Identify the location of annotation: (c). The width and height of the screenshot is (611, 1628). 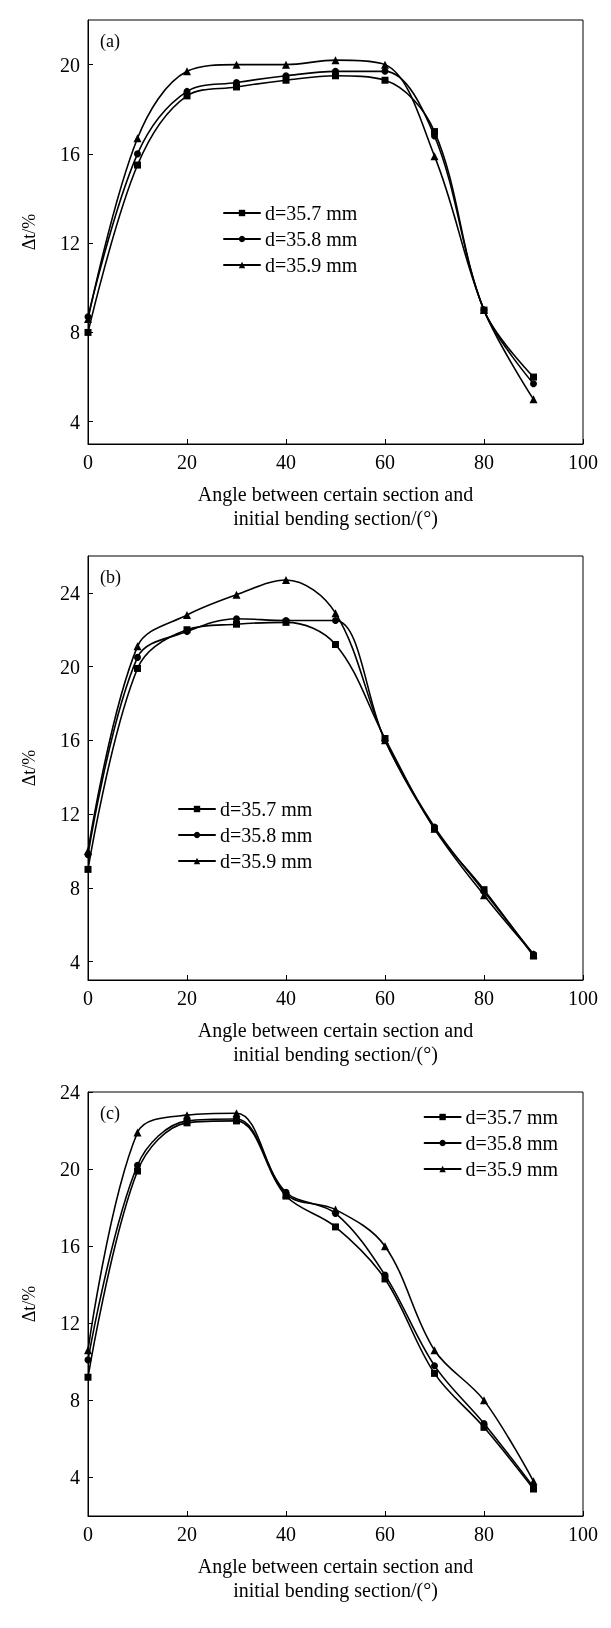
(110, 1113).